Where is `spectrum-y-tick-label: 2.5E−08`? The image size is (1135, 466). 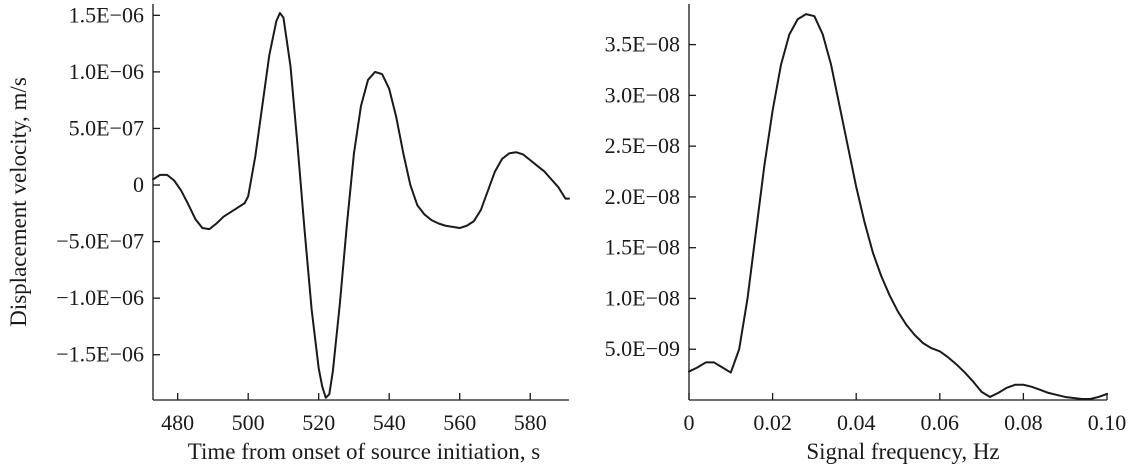 spectrum-y-tick-label: 2.5E−08 is located at coordinates (642, 145).